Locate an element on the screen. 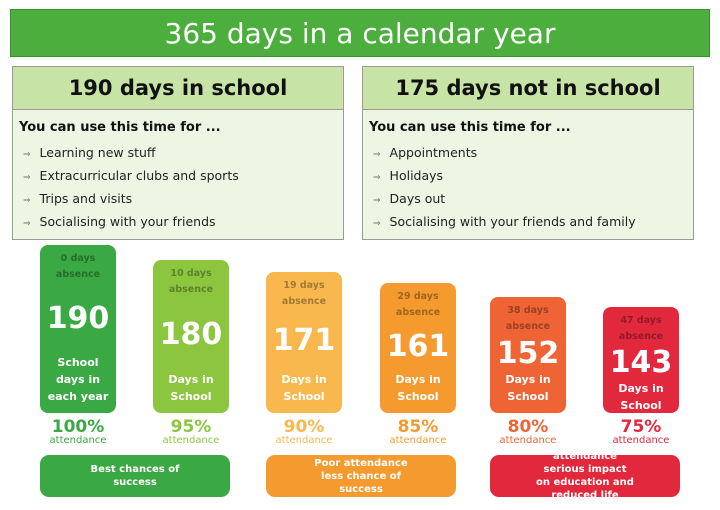 Image resolution: width=720 pixels, height=510 pixels. percent: 85% is located at coordinates (418, 427).